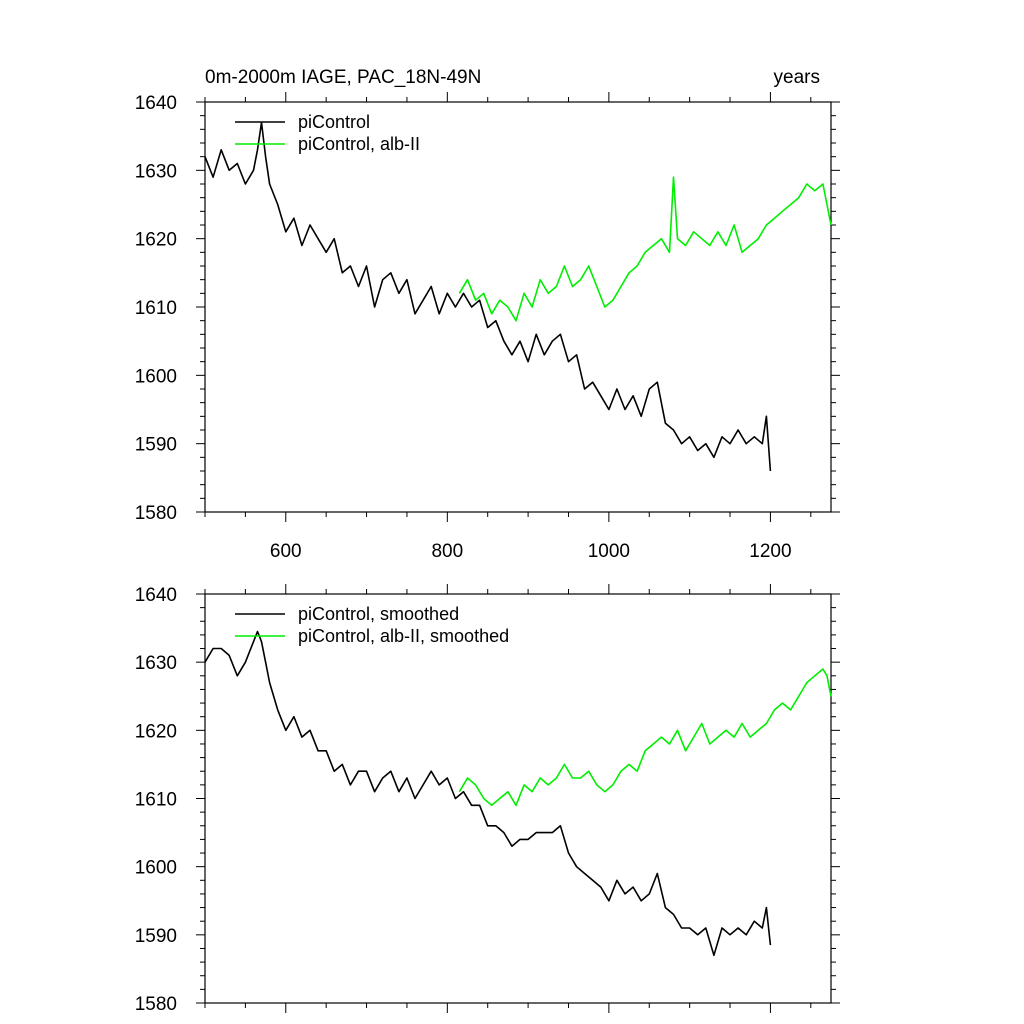 The width and height of the screenshot is (1024, 1024). Describe the element at coordinates (447, 551) in the screenshot. I see `x-tick-label: 800` at that location.